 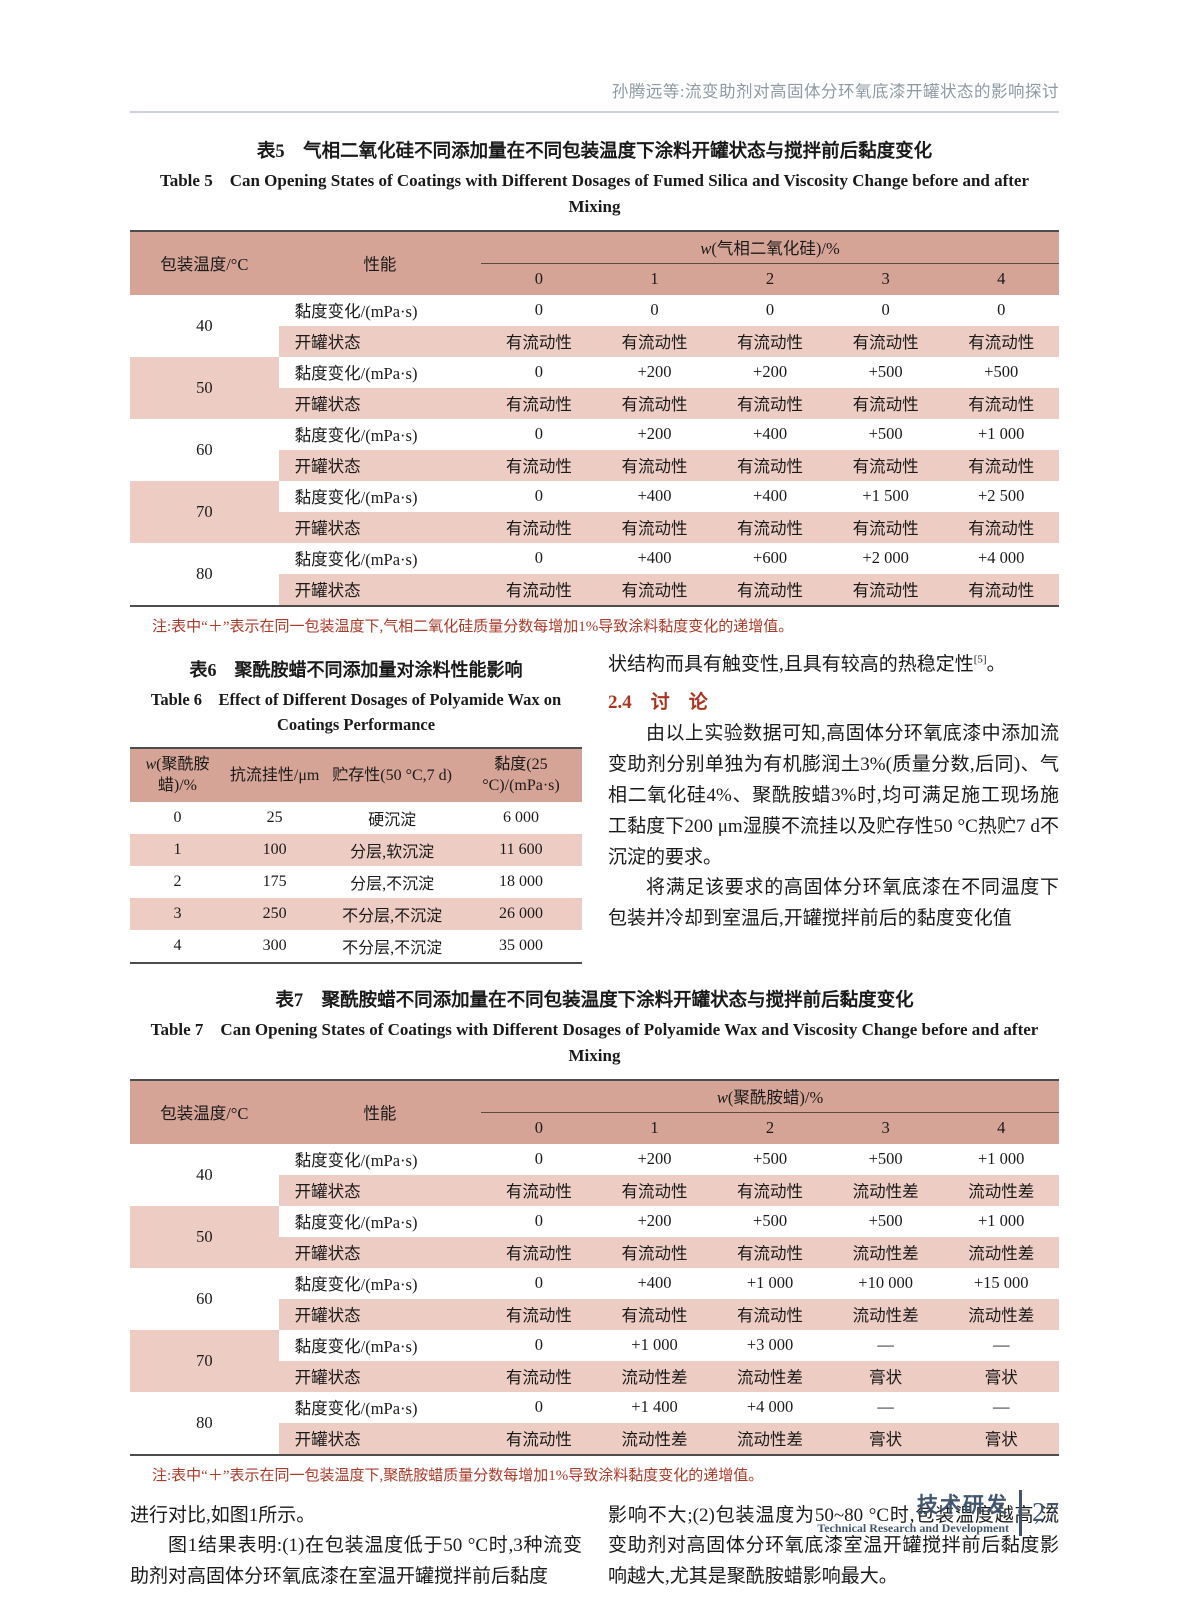 What do you see at coordinates (594, 1128) in the screenshot?
I see `table7-header-row2: 0 1 2 3 4` at bounding box center [594, 1128].